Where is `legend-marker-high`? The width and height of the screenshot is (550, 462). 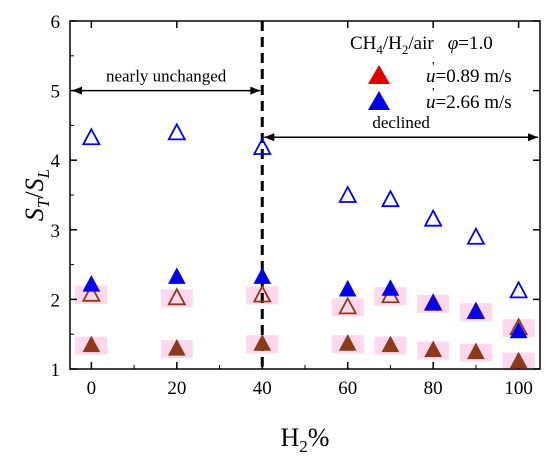 legend-marker-high is located at coordinates (379, 100).